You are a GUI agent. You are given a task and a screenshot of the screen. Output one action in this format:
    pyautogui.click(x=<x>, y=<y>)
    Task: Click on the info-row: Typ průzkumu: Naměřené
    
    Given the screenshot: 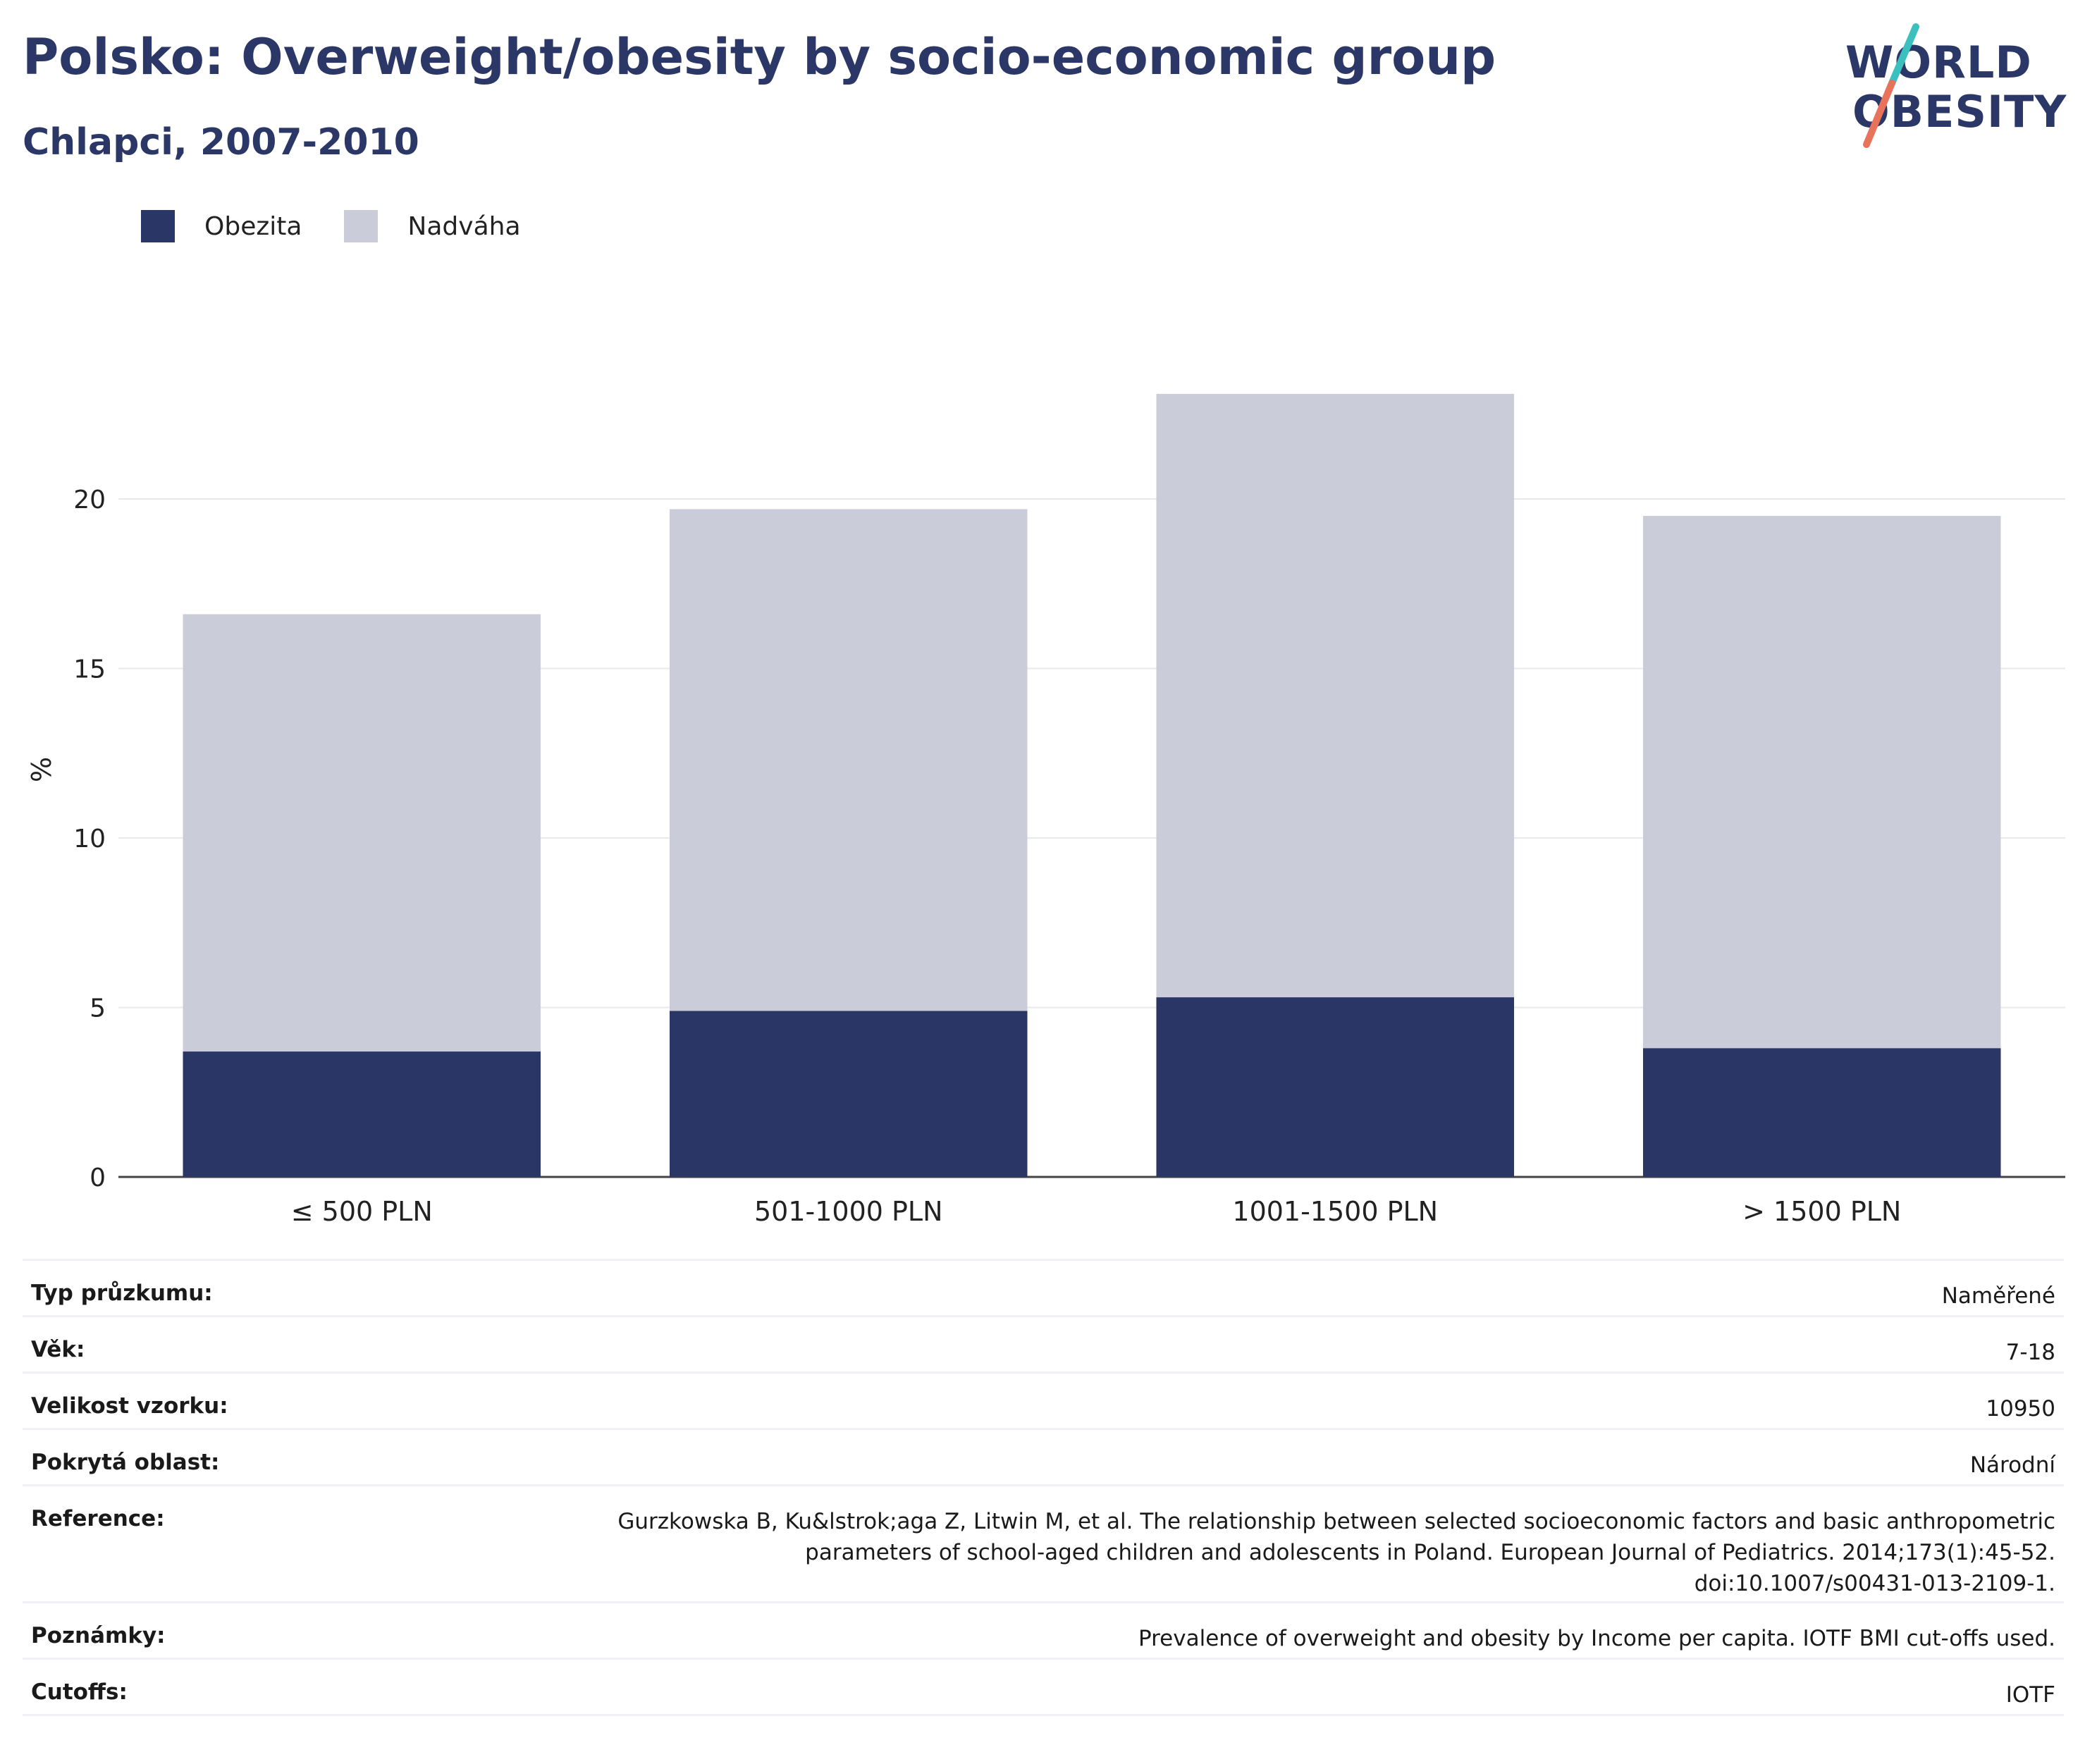 What is the action you would take?
    pyautogui.click(x=1043, y=1287)
    